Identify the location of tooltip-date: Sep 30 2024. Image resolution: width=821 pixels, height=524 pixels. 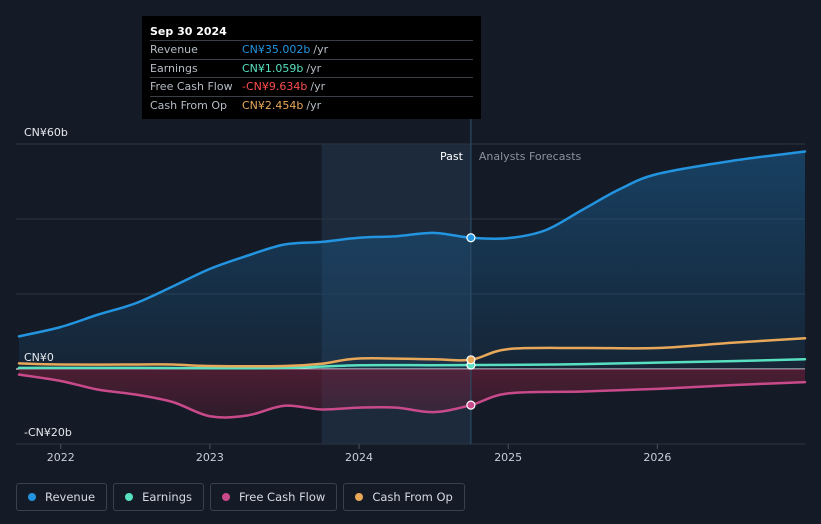
(188, 31).